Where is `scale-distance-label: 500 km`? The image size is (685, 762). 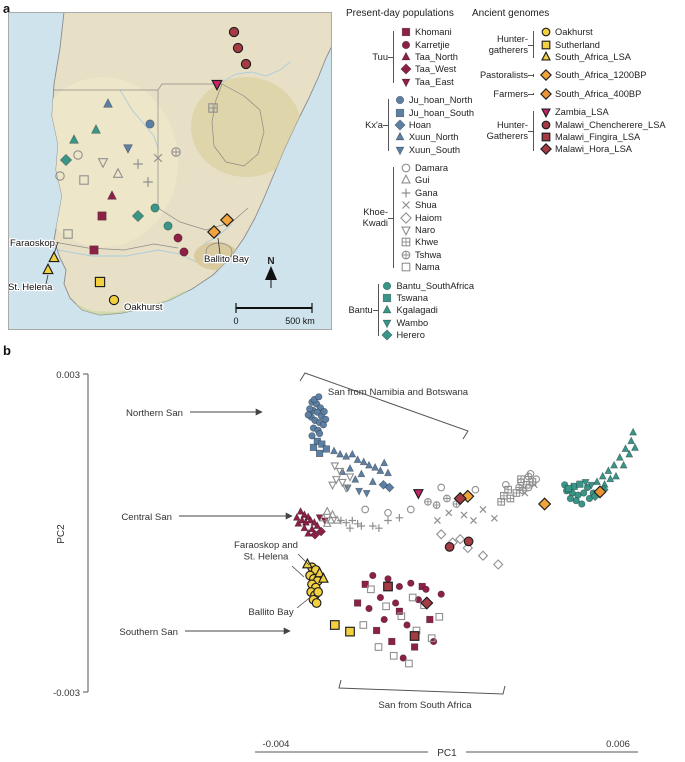
scale-distance-label: 500 km is located at coordinates (300, 321).